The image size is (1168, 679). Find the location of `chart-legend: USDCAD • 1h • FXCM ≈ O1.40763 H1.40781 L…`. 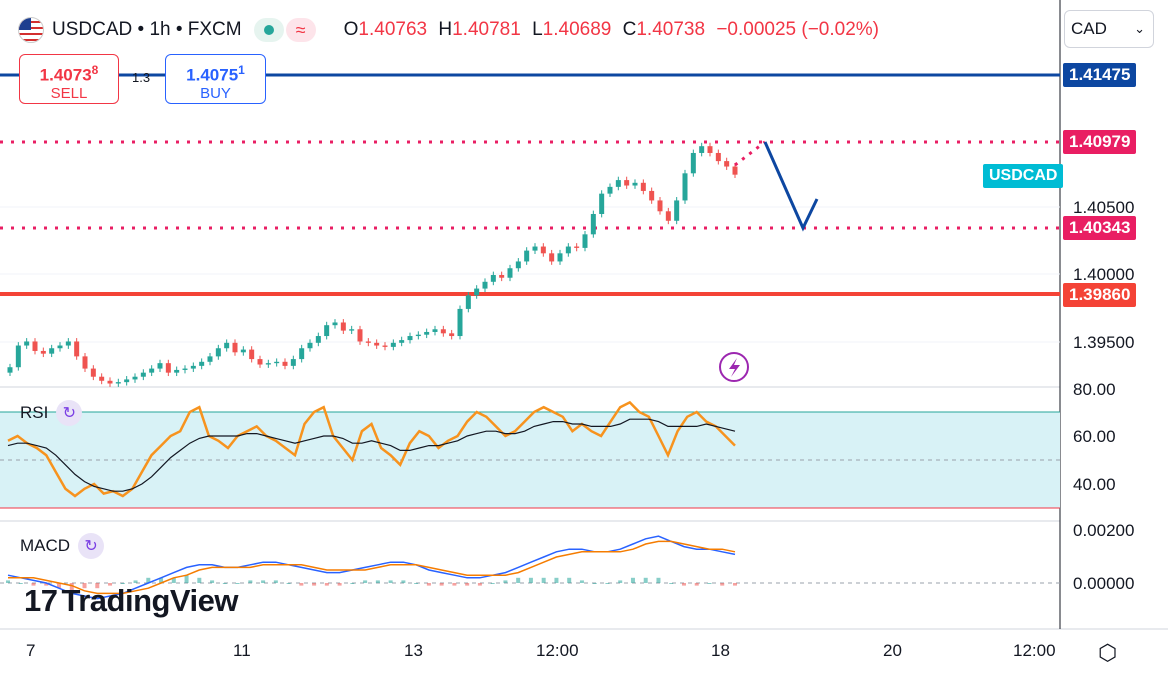

chart-legend: USDCAD • 1h • FXCM ≈ O1.40763 H1.40781 L… is located at coordinates (448, 30).